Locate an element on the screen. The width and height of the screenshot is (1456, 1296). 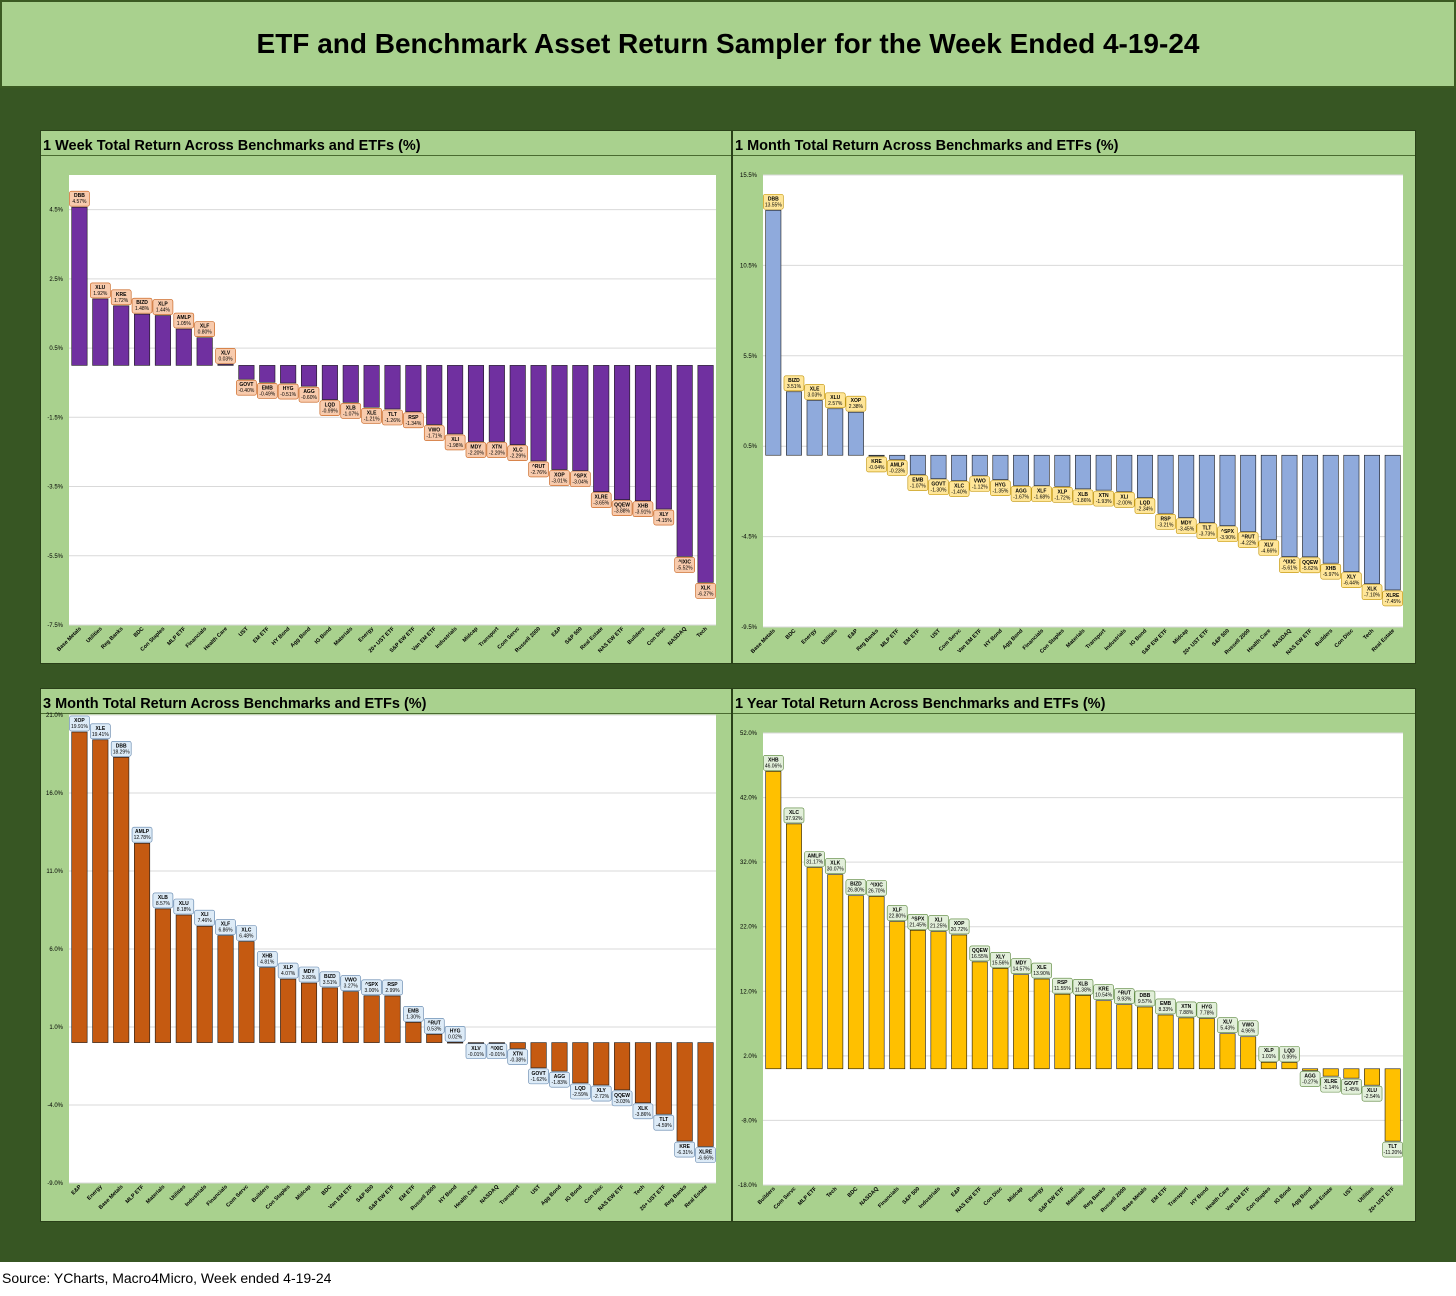
x-category-label: Con Disc is located at coordinates (993, 1196).